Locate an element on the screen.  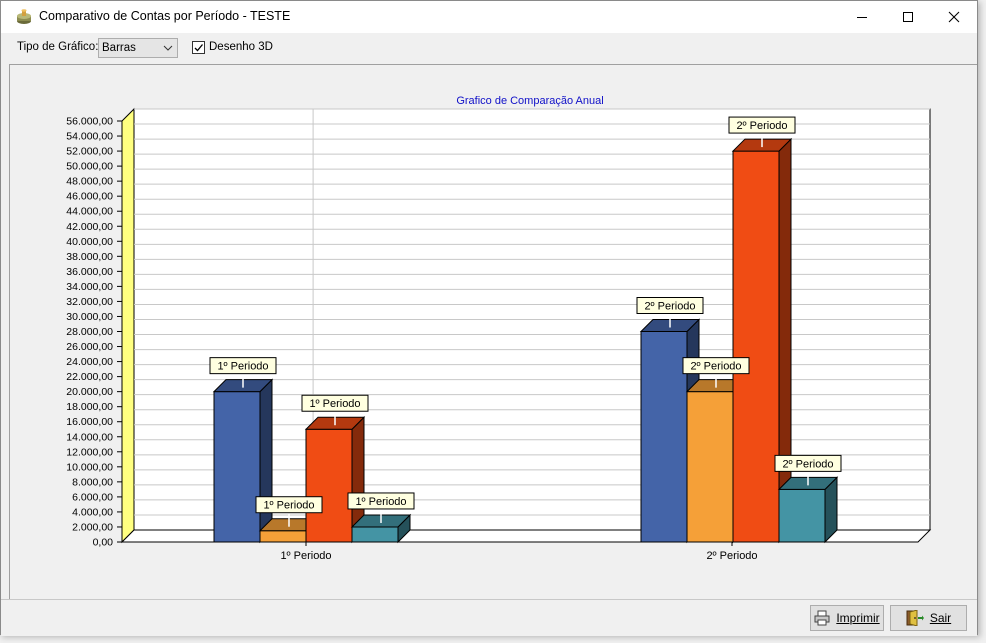
y-tick-label: 28.000,00 is located at coordinates (89, 332).